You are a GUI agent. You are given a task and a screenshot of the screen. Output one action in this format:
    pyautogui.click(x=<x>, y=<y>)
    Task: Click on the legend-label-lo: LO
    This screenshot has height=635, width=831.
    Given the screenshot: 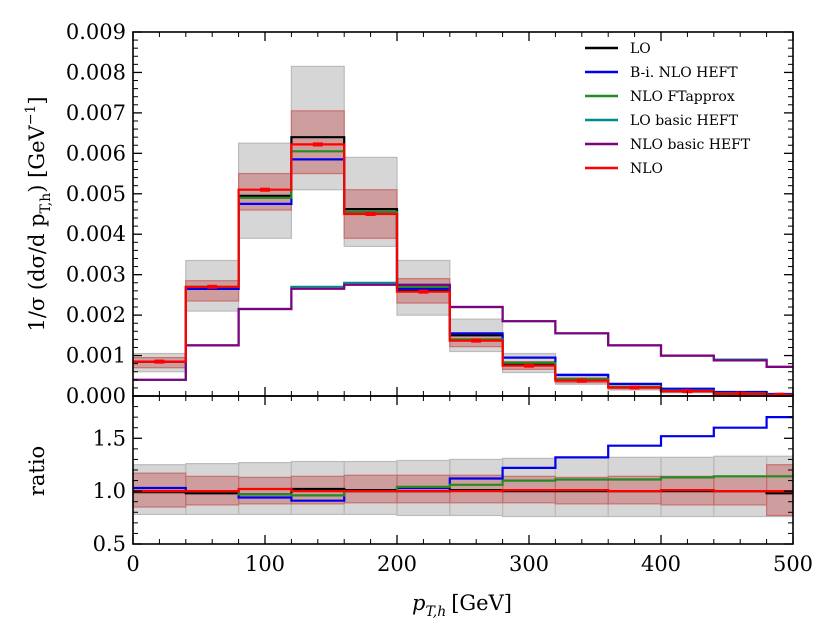 What is the action you would take?
    pyautogui.click(x=640, y=49)
    